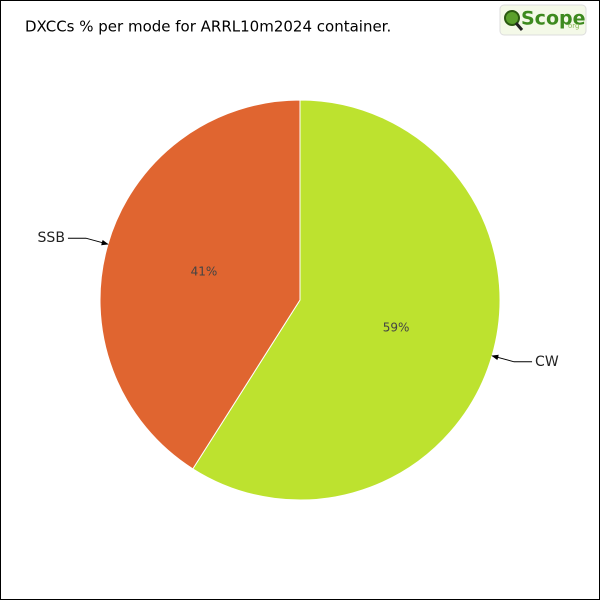 The width and height of the screenshot is (600, 600). What do you see at coordinates (204, 272) in the screenshot?
I see `value-label: 41%` at bounding box center [204, 272].